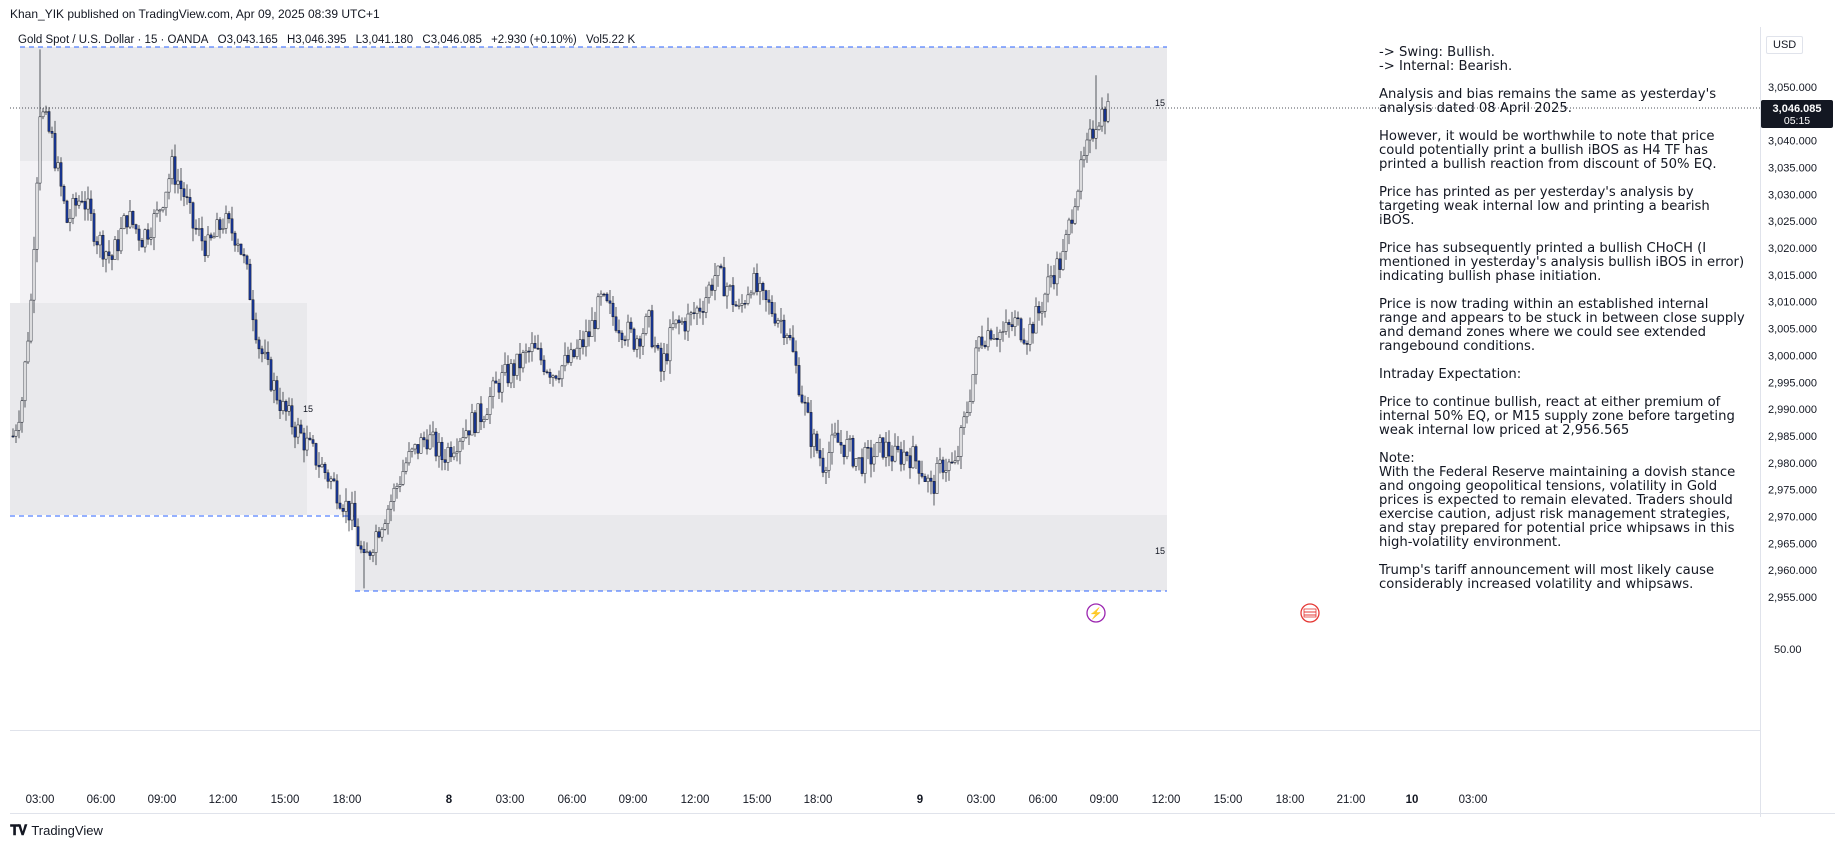  I want to click on pane-divider, so click(885, 730).